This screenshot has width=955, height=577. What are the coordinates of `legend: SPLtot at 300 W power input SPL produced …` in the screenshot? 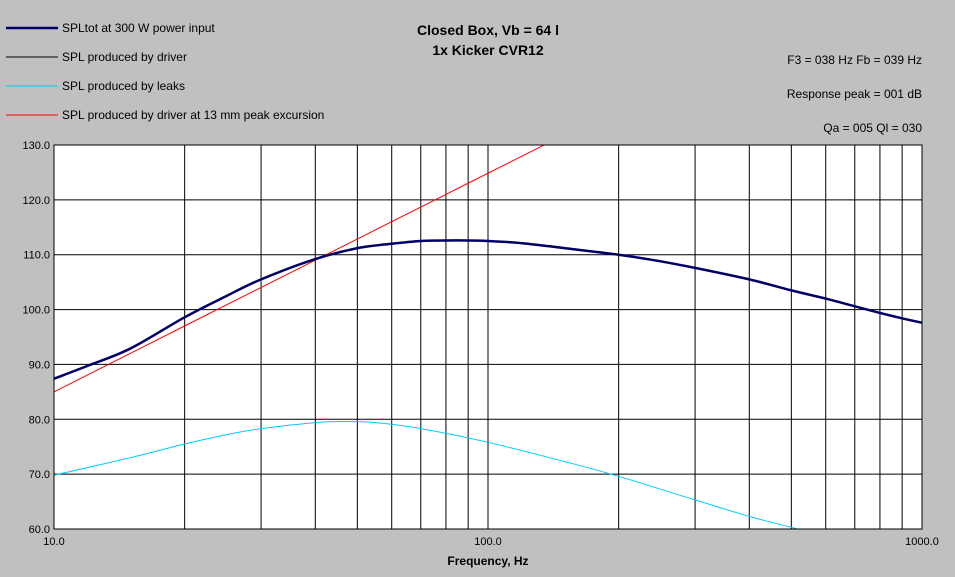 It's located at (165, 71).